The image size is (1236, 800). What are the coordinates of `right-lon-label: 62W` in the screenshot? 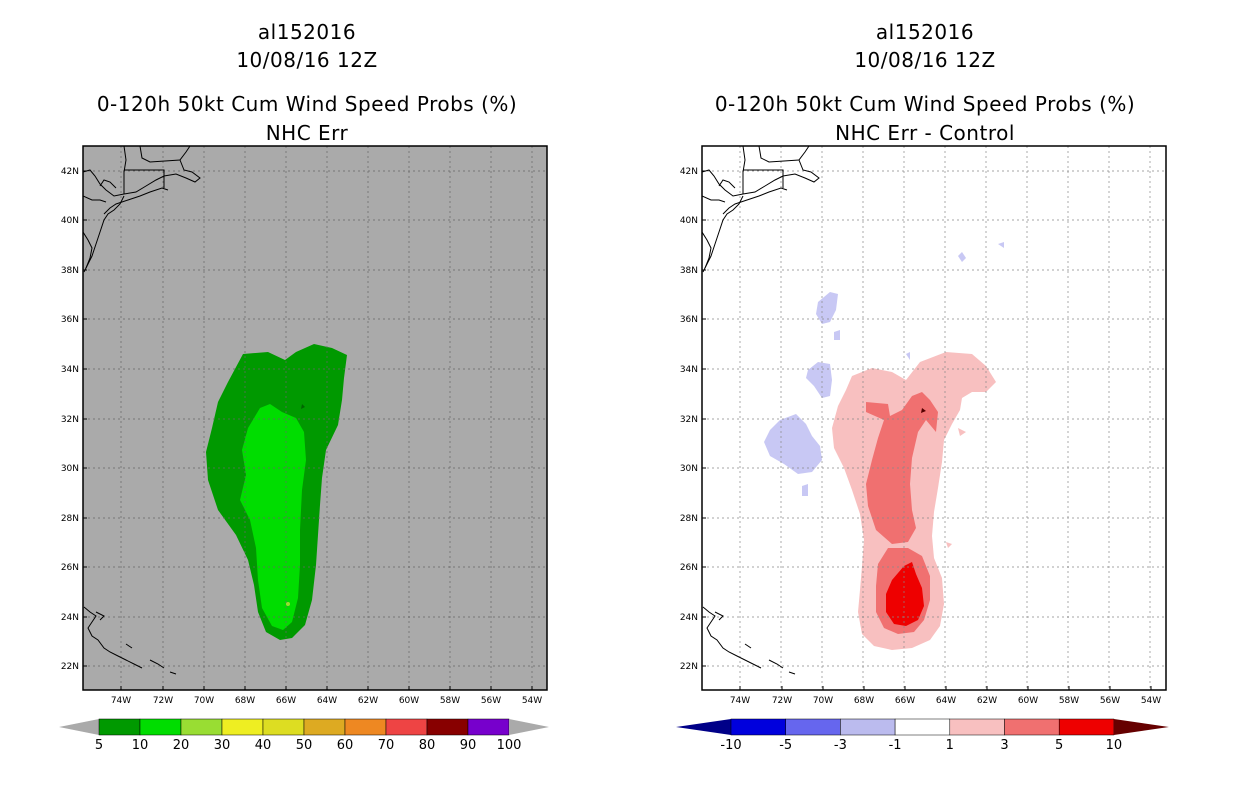 It's located at (987, 701).